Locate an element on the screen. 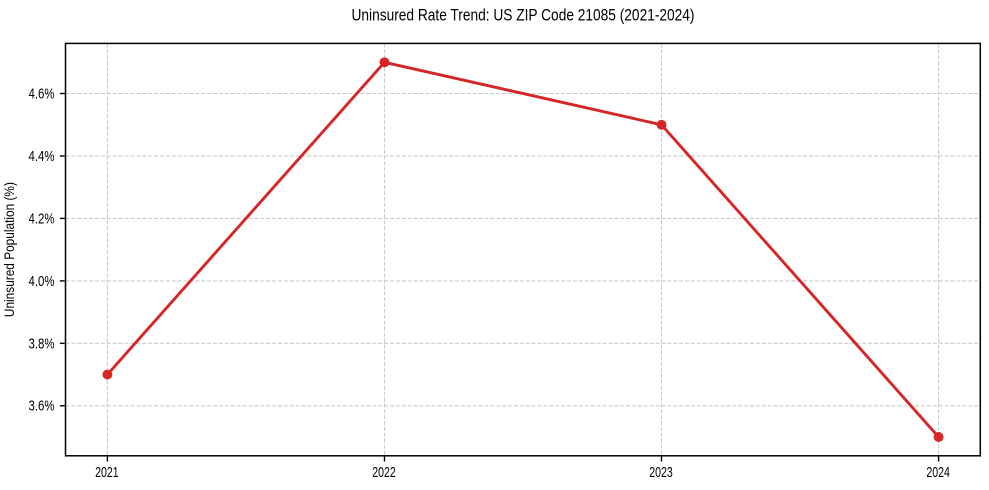  svg-text: 4.4% is located at coordinates (42, 157).